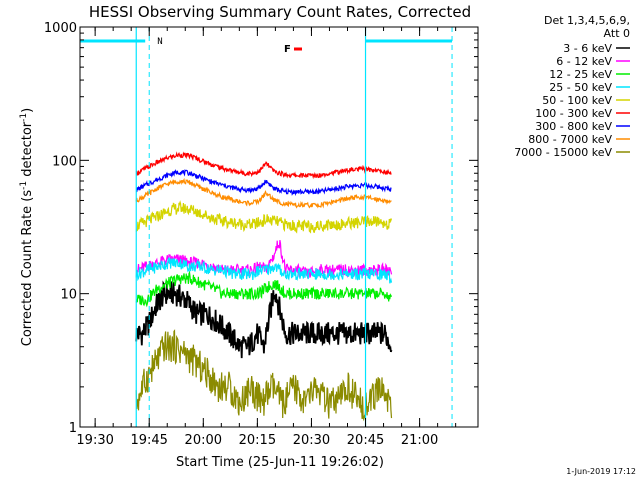 The width and height of the screenshot is (640, 480). I want to click on series-line-800-7000-kev, so click(263, 193).